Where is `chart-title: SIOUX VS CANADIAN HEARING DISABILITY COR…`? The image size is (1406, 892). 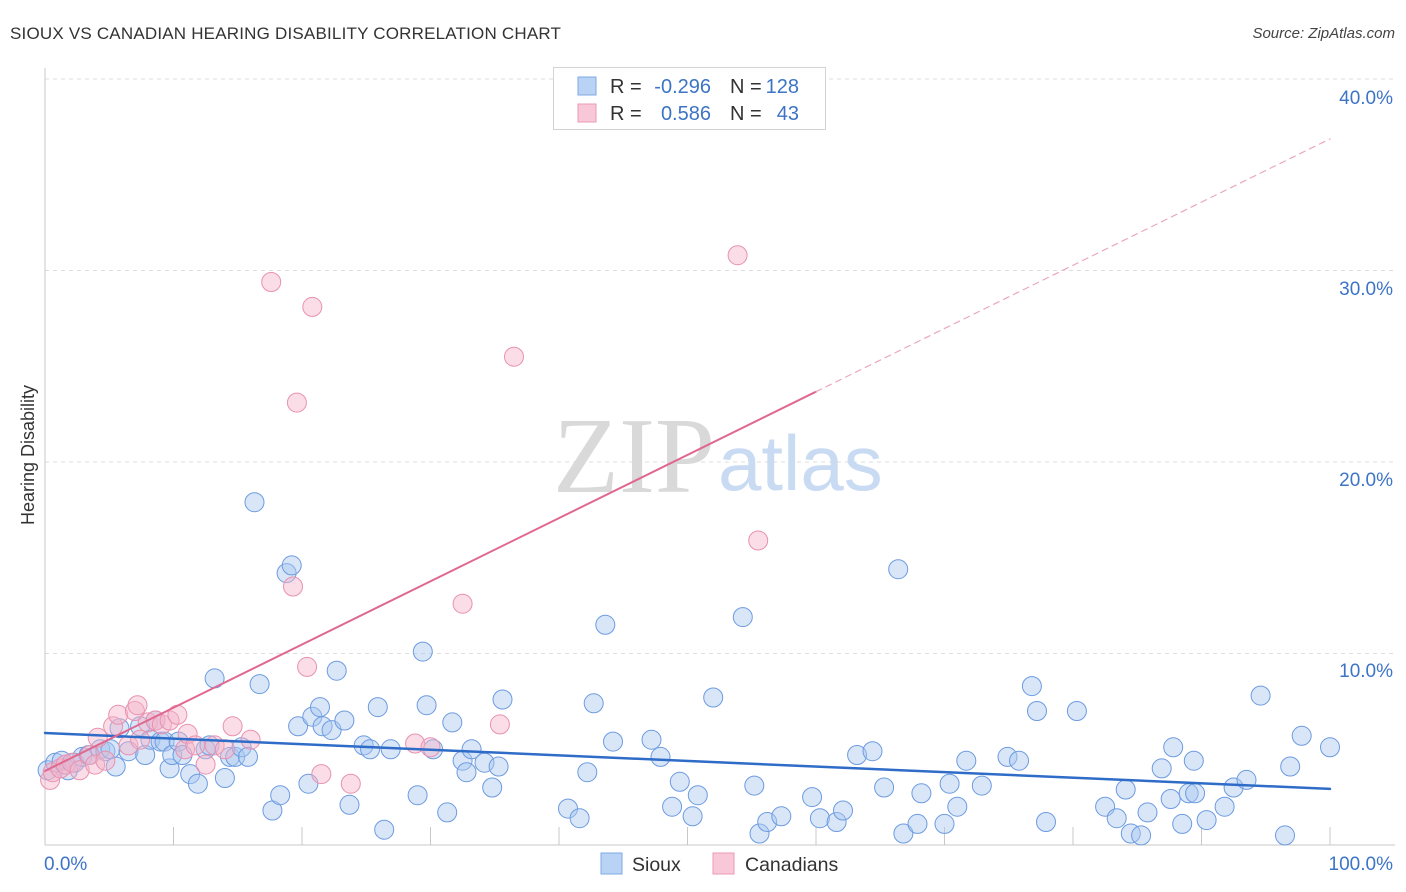
chart-title: SIOUX VS CANADIAN HEARING DISABILITY COR… is located at coordinates (285, 33).